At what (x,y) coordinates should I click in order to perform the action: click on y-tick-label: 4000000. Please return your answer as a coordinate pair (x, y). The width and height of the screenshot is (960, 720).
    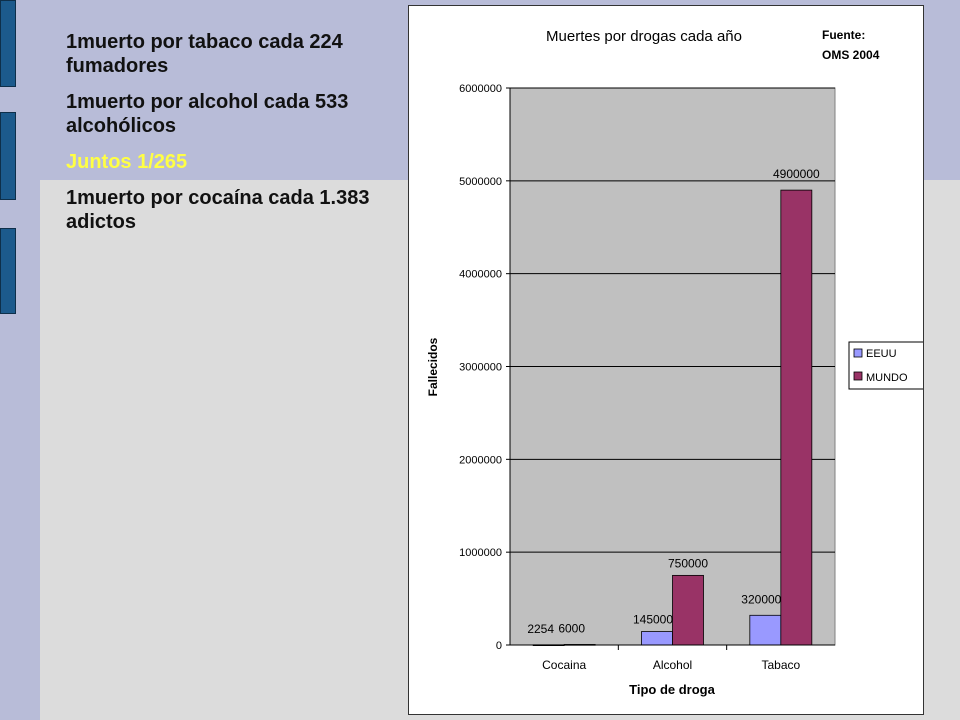
    Looking at the image, I should click on (480, 275).